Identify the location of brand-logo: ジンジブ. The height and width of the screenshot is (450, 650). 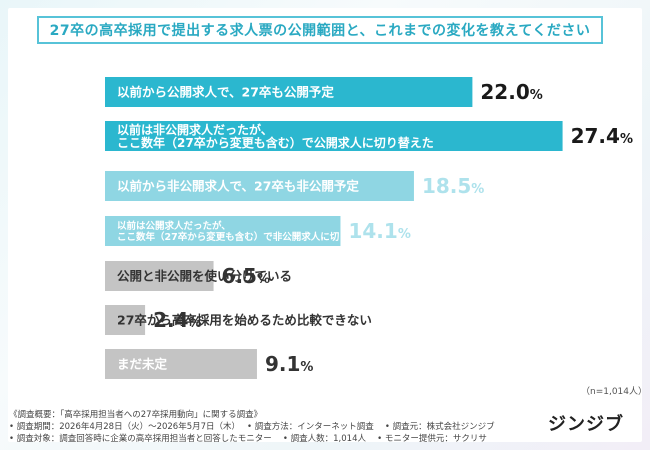
(586, 424).